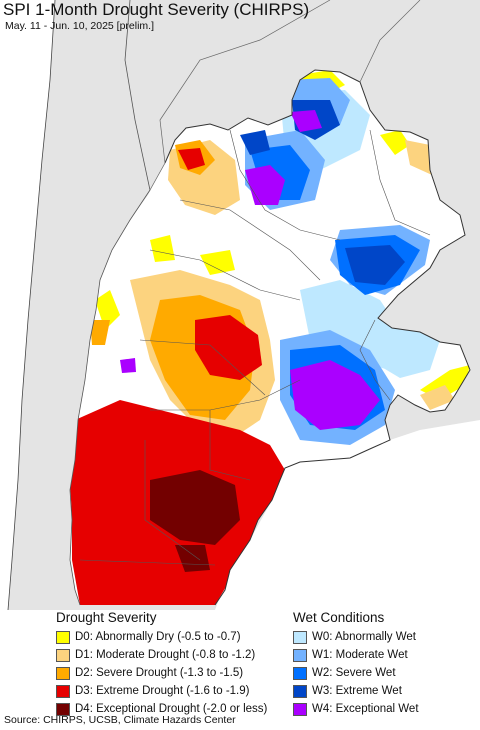 This screenshot has height=730, width=480. I want to click on wet-legend-item: W1: Moderate Wet, so click(356, 655).